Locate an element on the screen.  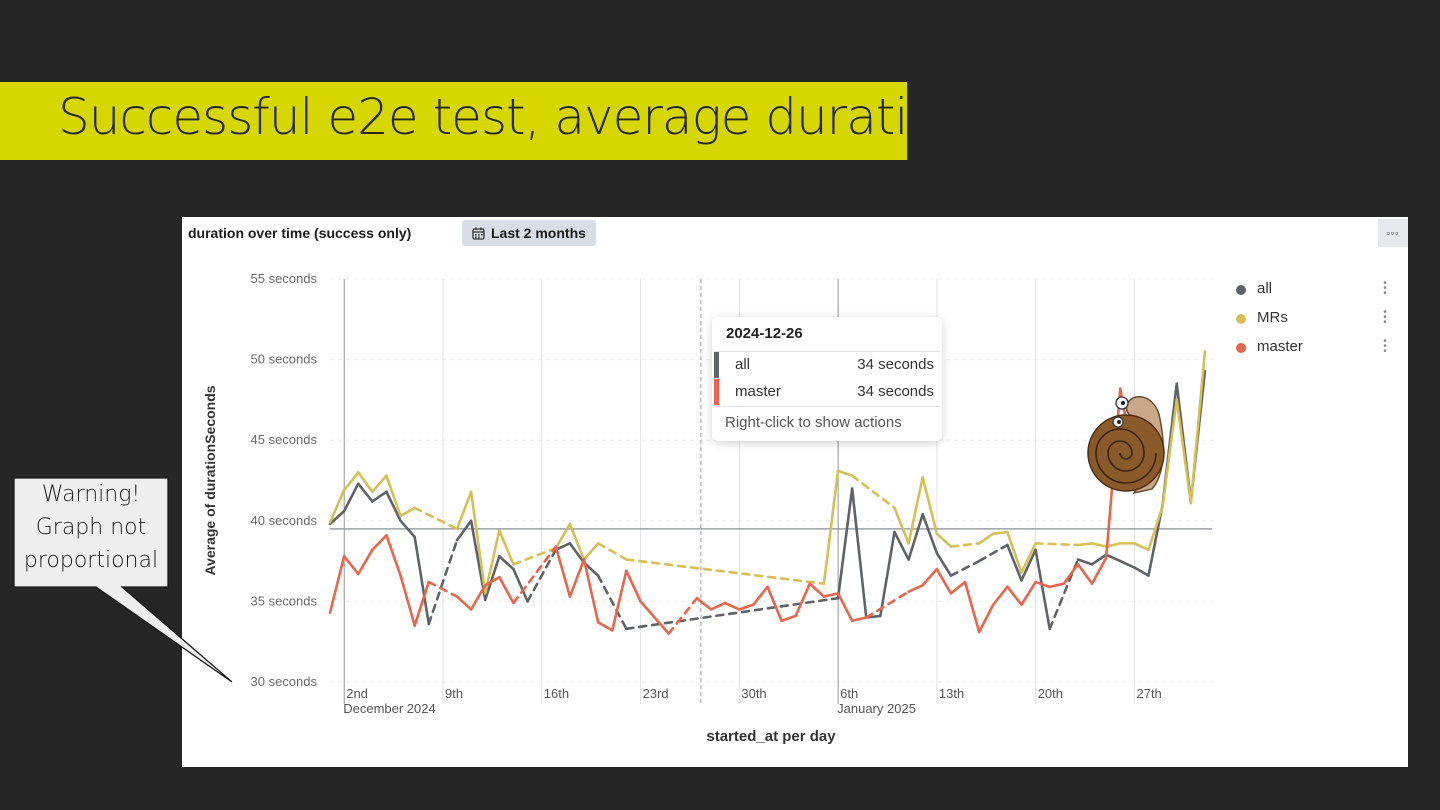
callout-line: Graph not is located at coordinates (91, 527).